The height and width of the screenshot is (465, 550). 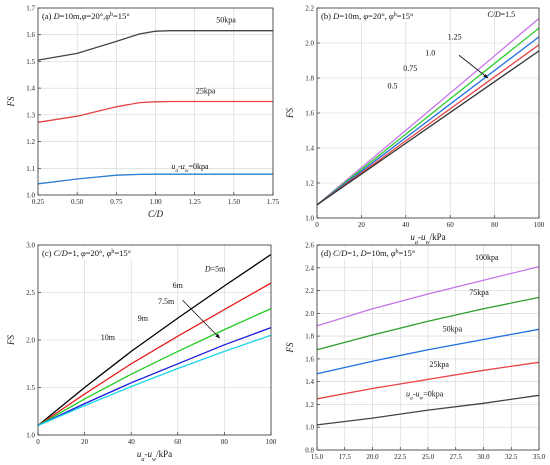 I want to click on x-axis-label: ua-uw/kPa, so click(x=427, y=239).